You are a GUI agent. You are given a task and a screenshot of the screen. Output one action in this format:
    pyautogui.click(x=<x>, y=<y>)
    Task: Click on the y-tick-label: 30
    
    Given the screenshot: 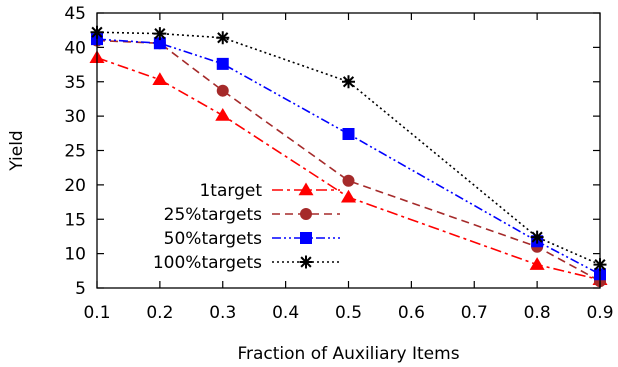 What is the action you would take?
    pyautogui.click(x=75, y=117)
    